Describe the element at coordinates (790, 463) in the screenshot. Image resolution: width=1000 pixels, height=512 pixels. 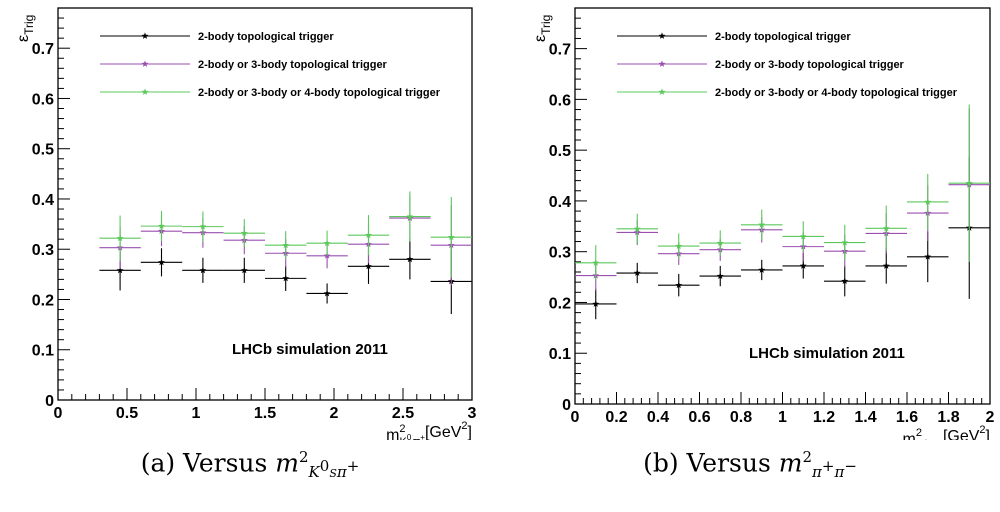
I see `caption-b-symbol: m` at that location.